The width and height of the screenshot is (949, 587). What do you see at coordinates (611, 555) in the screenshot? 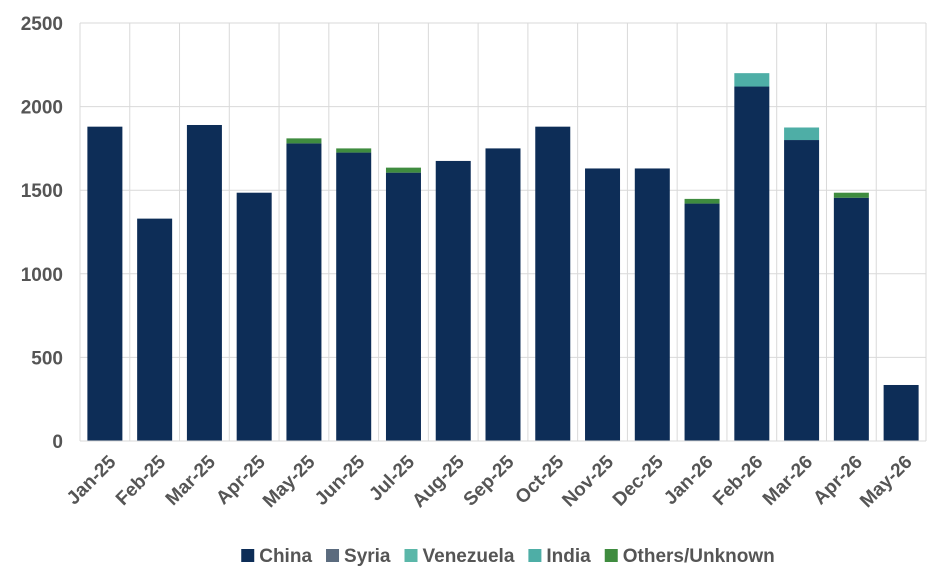
I see `legend-swatch-others-unknown` at bounding box center [611, 555].